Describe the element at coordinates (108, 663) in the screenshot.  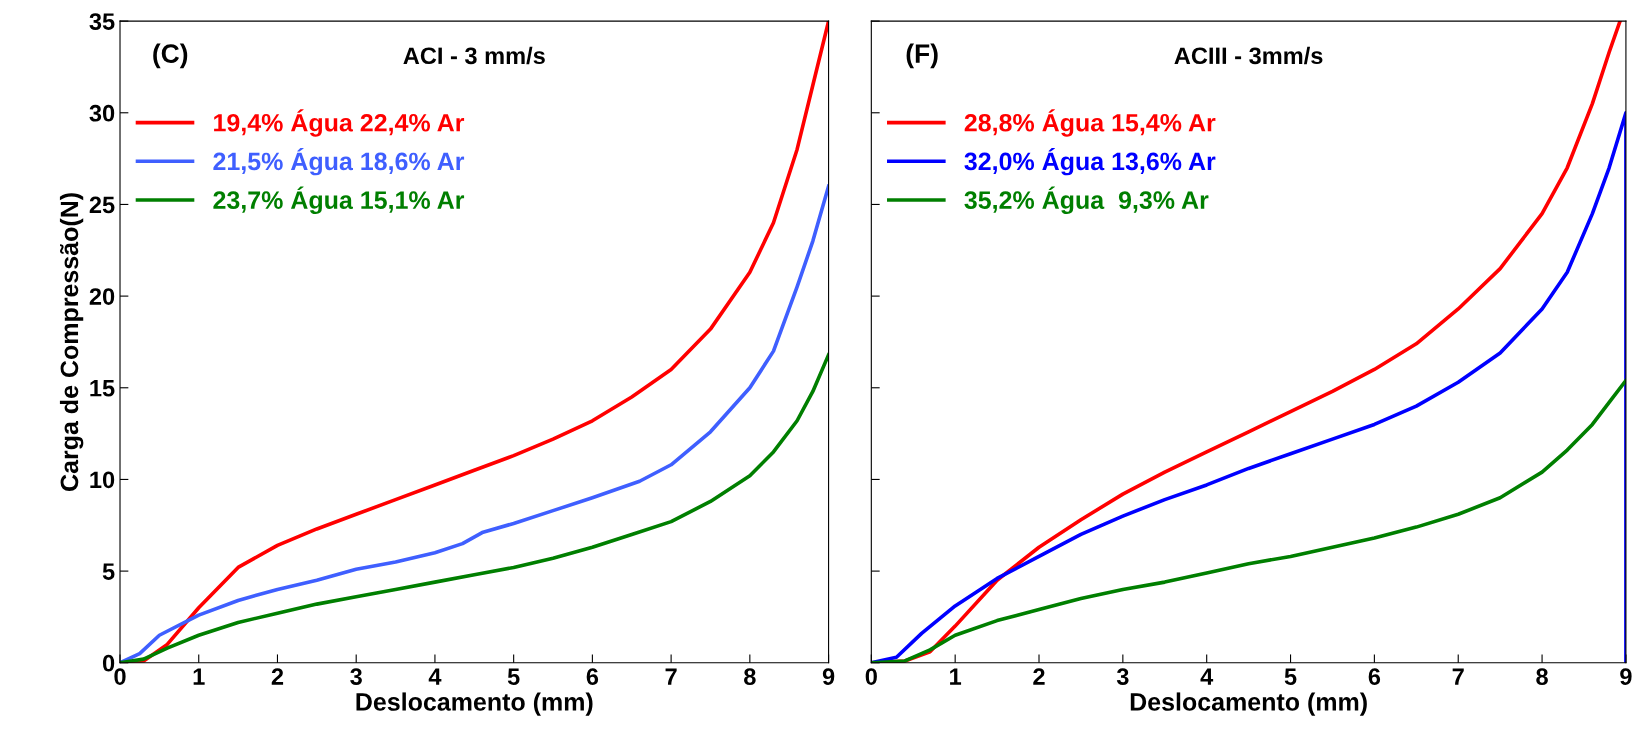
I see `y-tick-label: 0` at that location.